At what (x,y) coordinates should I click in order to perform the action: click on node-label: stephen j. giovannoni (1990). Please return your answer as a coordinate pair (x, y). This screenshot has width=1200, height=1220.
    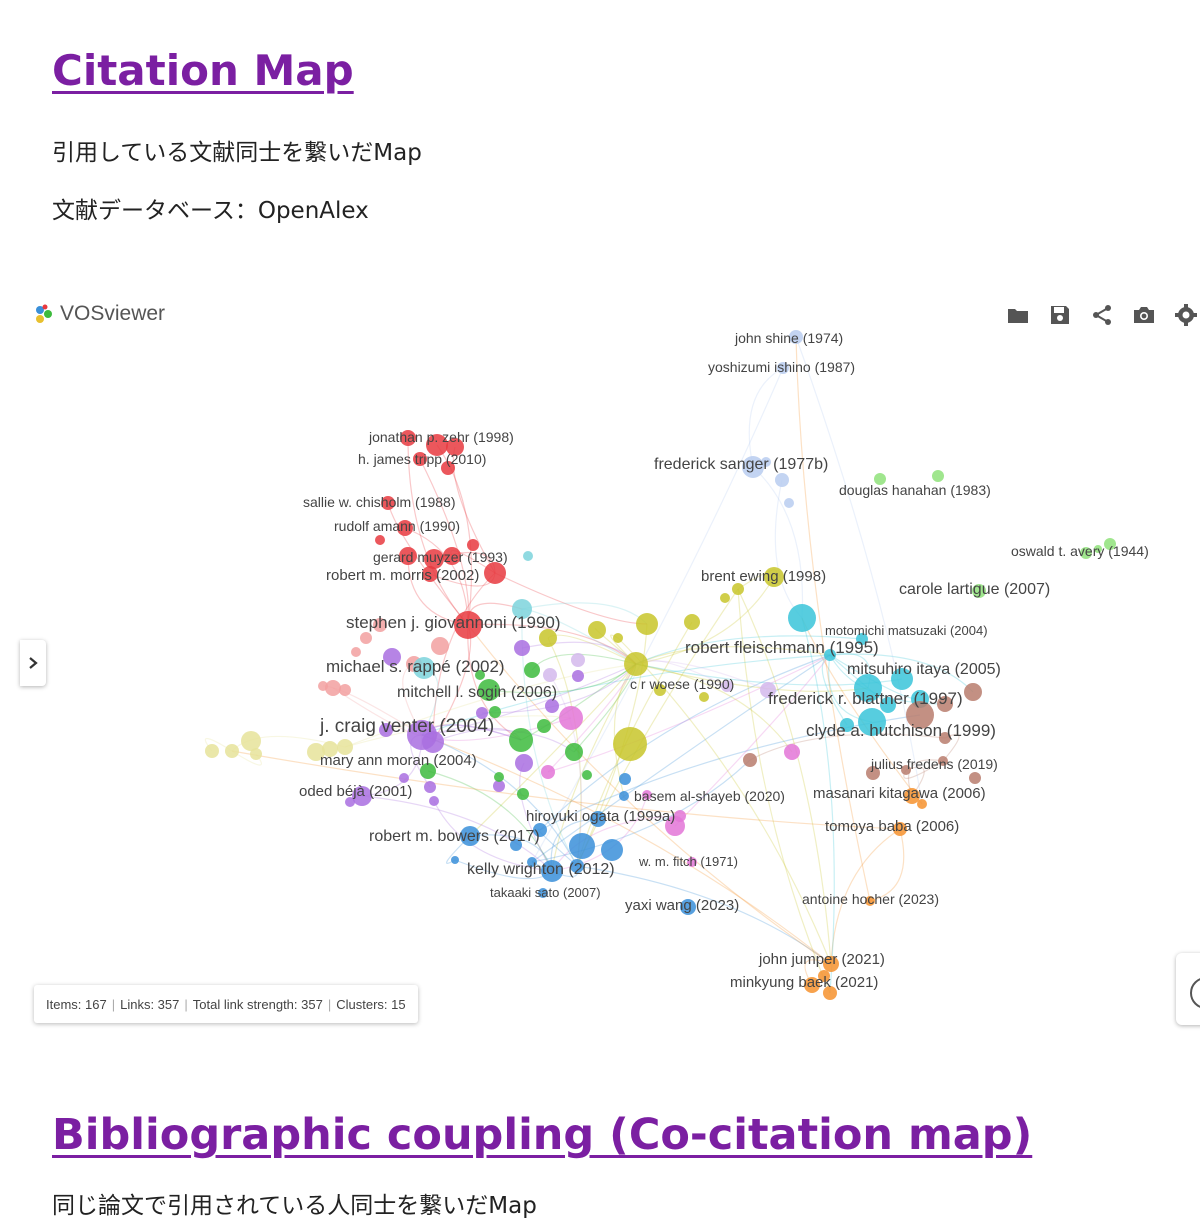
    Looking at the image, I should click on (453, 622).